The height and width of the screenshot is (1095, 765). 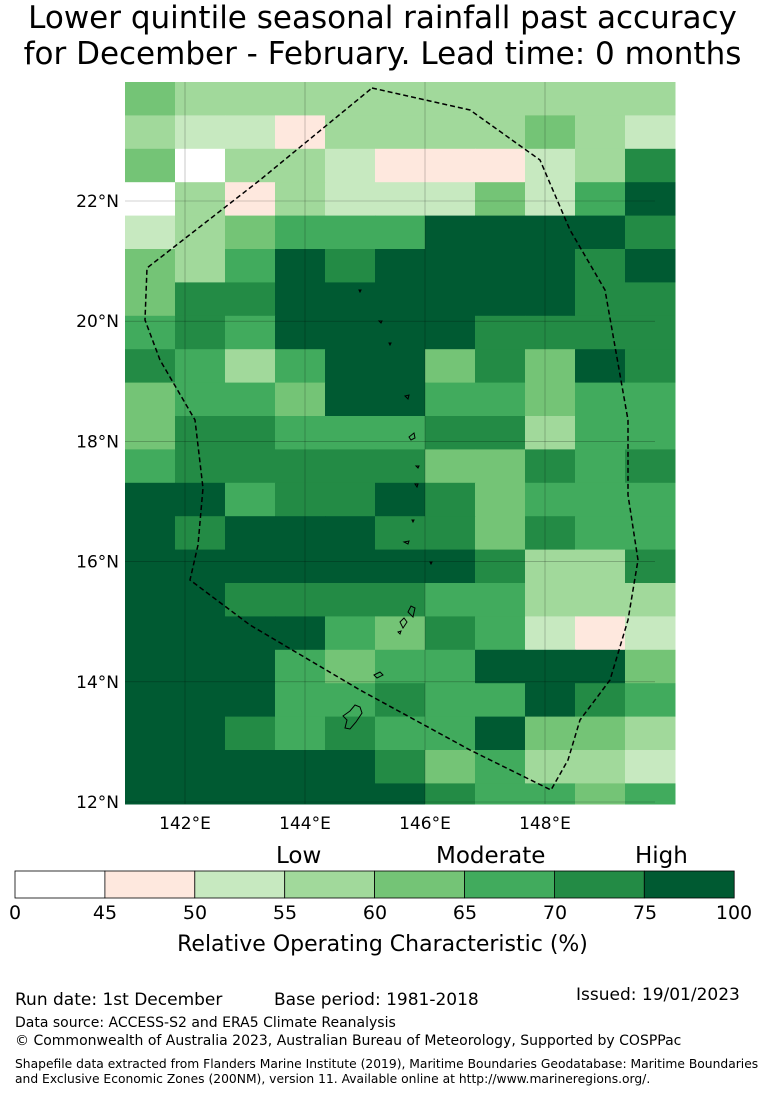 What do you see at coordinates (411, 611) in the screenshot?
I see `saipan-island` at bounding box center [411, 611].